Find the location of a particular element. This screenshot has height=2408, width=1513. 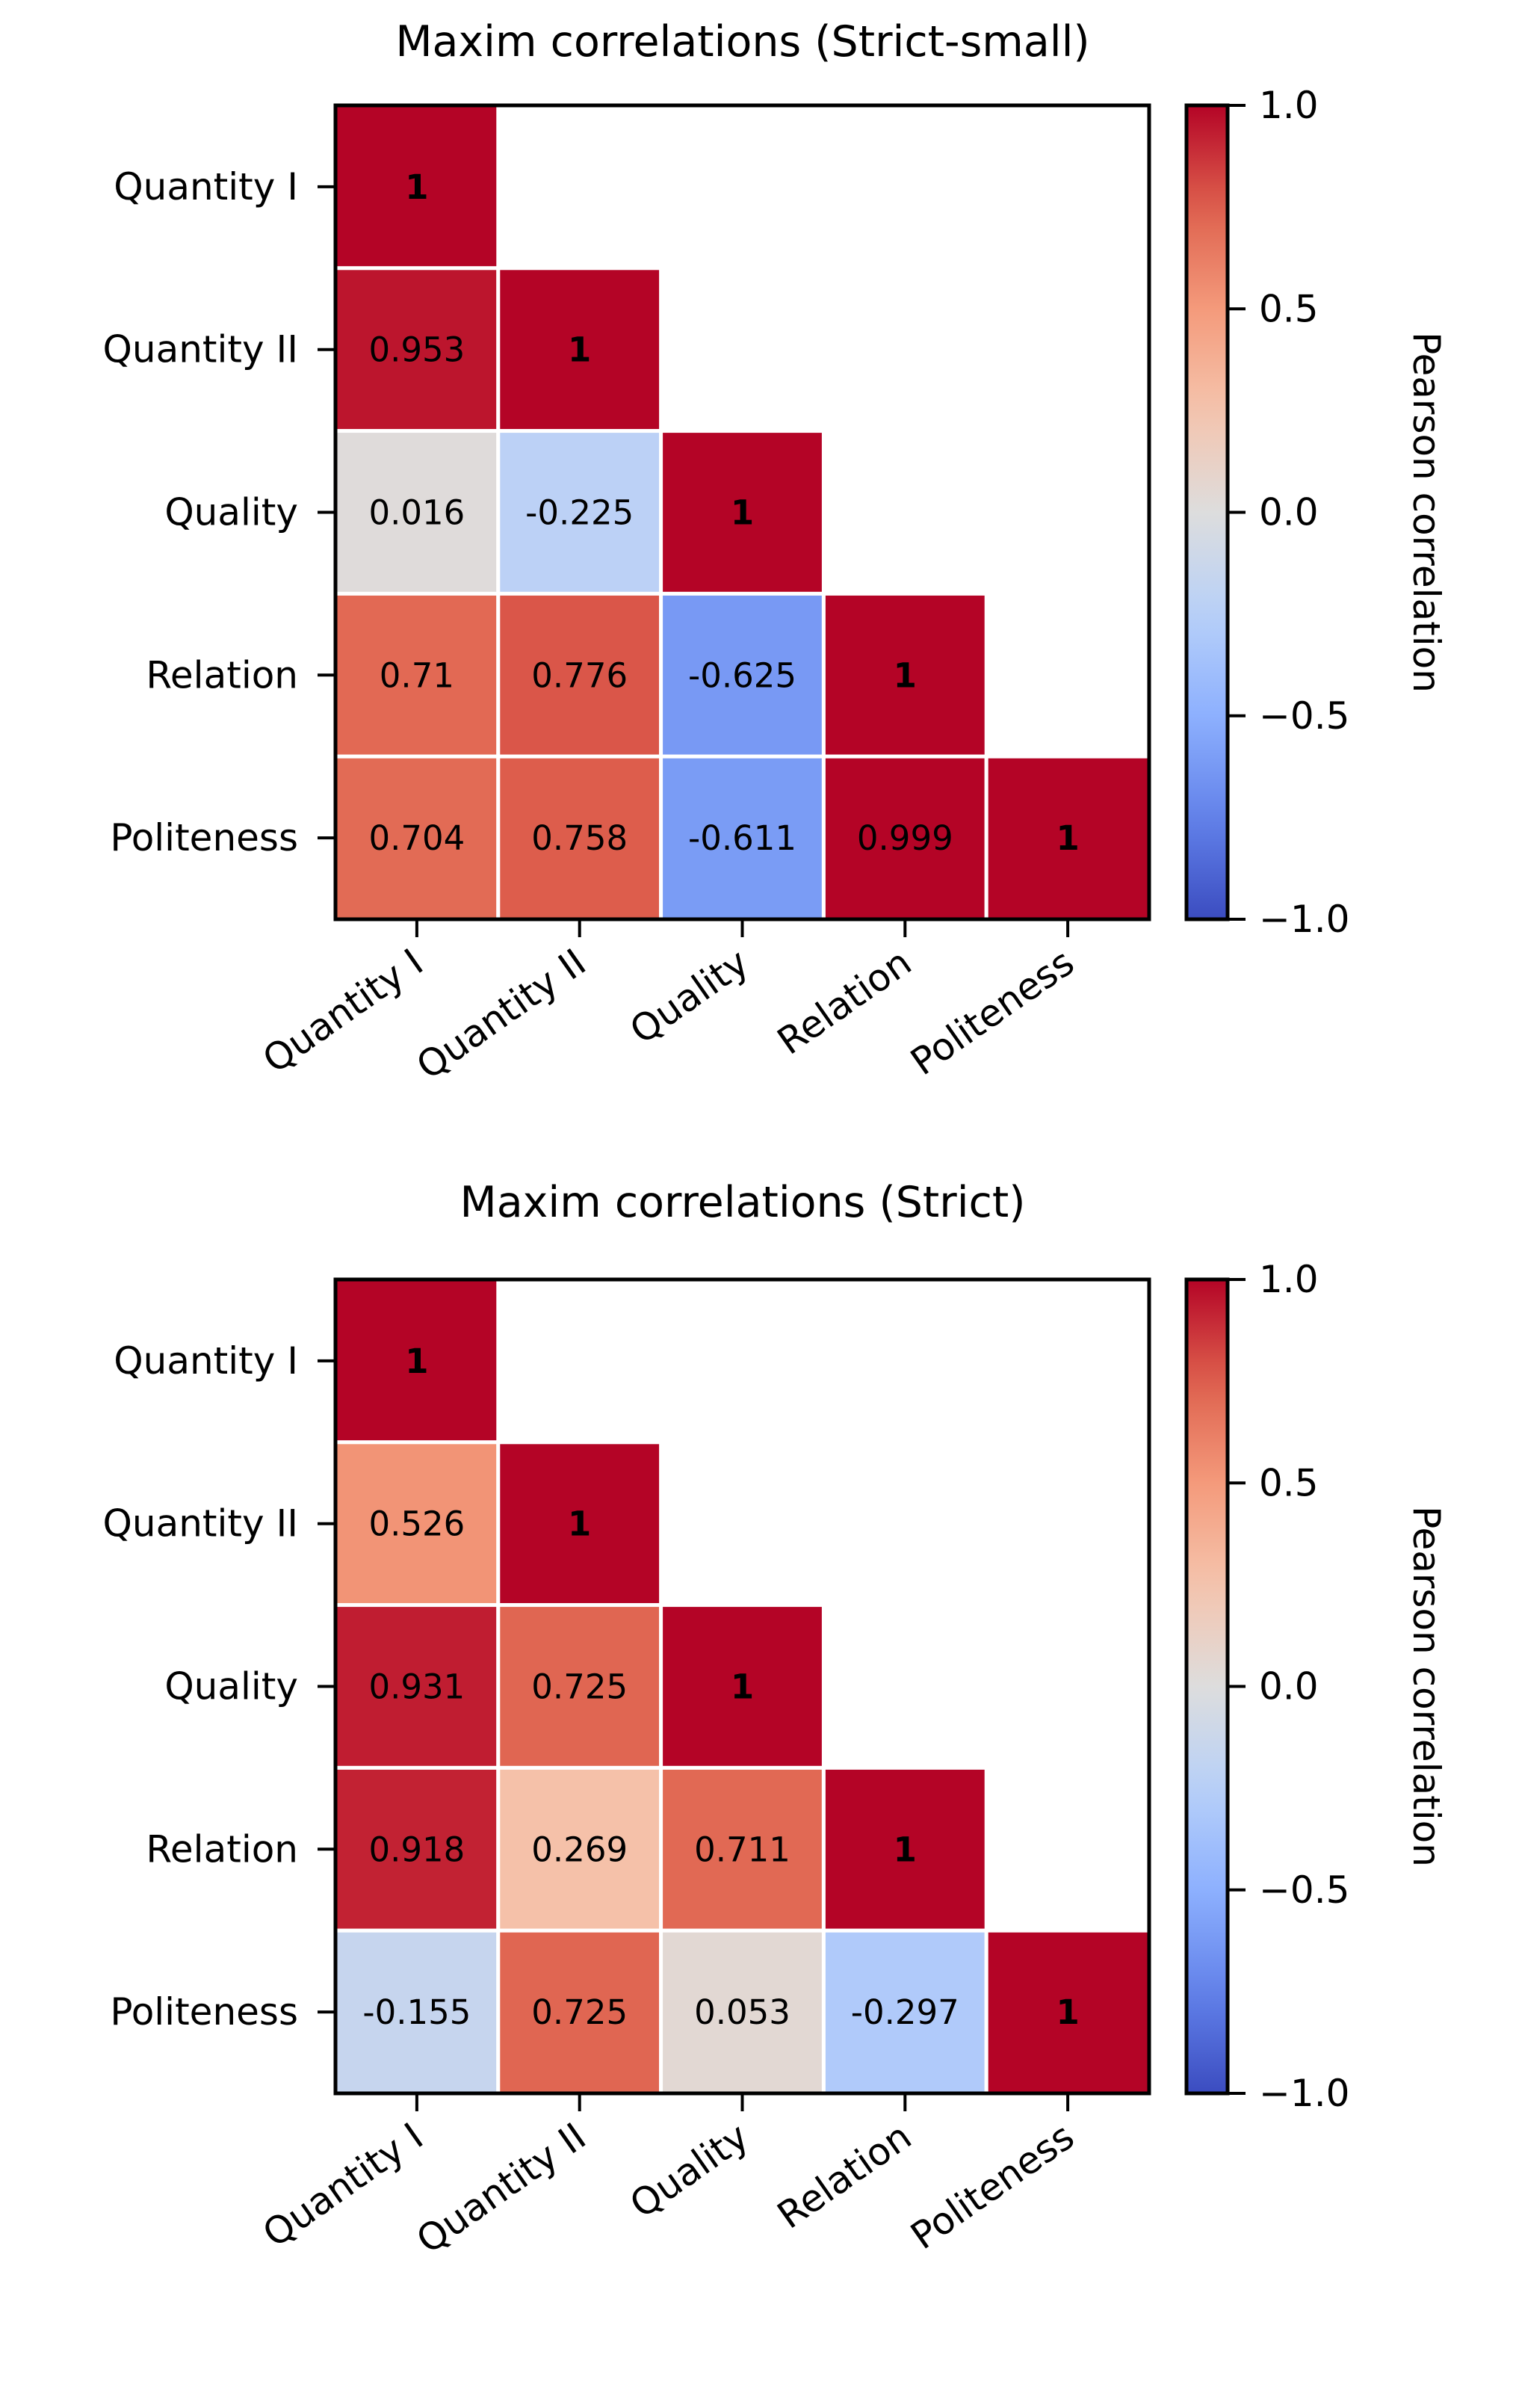

cell-value-label: 0.526 is located at coordinates (417, 1524).